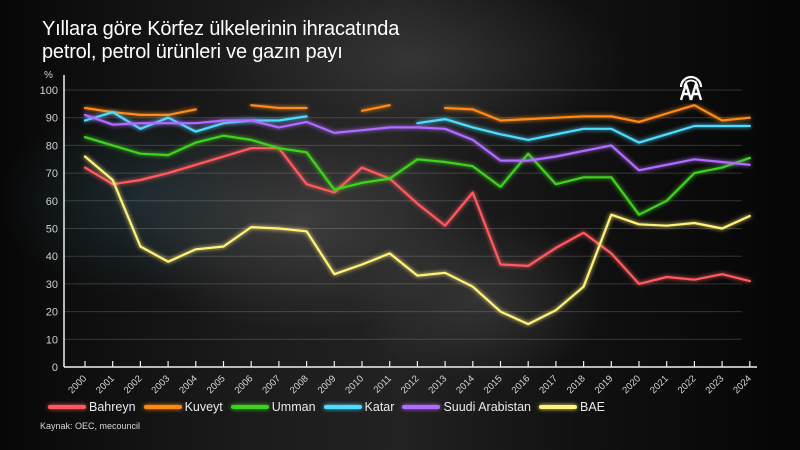 The height and width of the screenshot is (450, 800). I want to click on x-tick-label: 2023, so click(714, 384).